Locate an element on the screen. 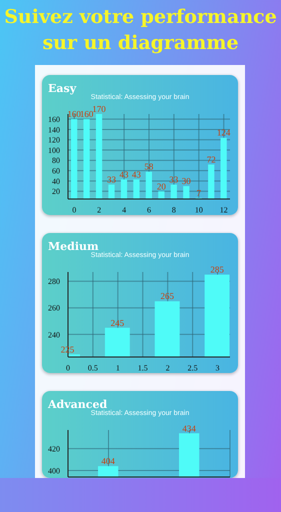 The width and height of the screenshot is (281, 512). data-label: 434 is located at coordinates (189, 428).